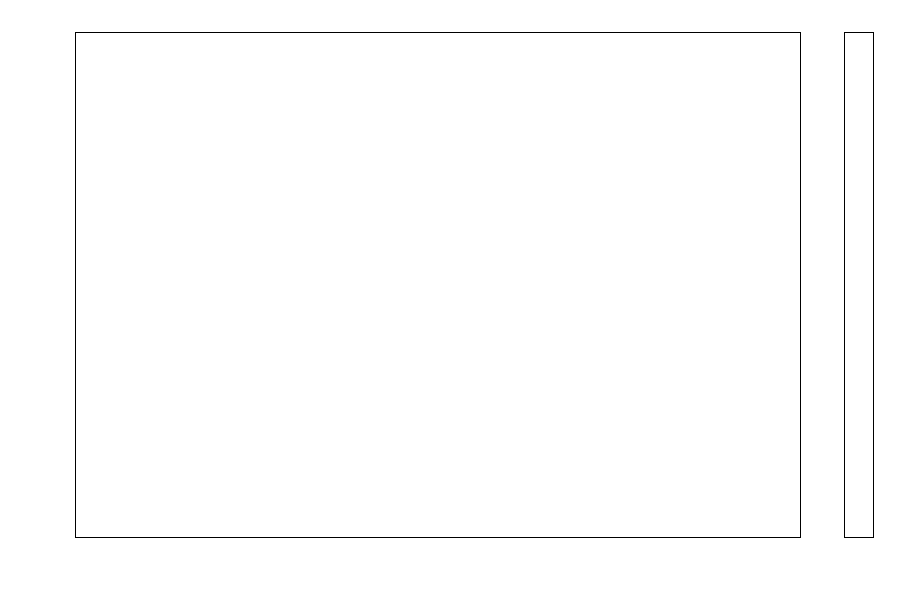  I want to click on colorbar, so click(859, 285).